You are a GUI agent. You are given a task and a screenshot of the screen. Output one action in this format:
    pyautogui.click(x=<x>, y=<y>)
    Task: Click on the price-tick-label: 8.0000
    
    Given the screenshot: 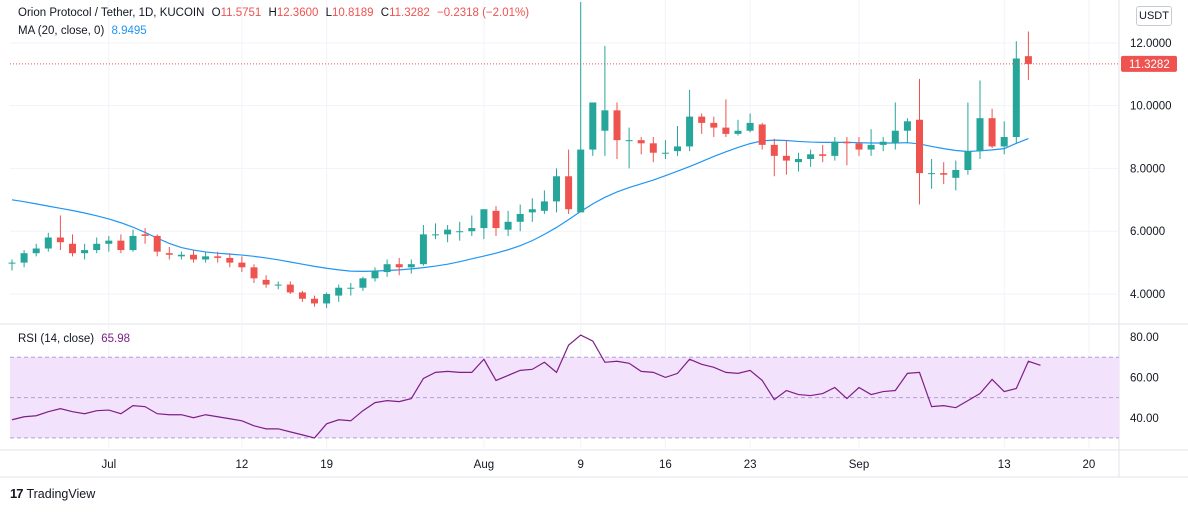 What is the action you would take?
    pyautogui.click(x=1147, y=169)
    